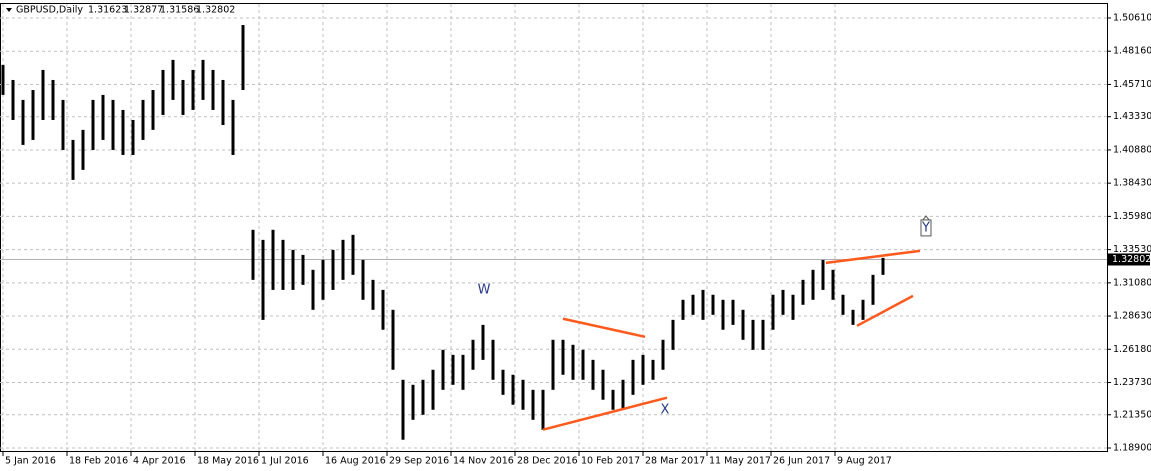 Image resolution: width=1151 pixels, height=471 pixels. I want to click on menu-triangle, so click(9, 10).